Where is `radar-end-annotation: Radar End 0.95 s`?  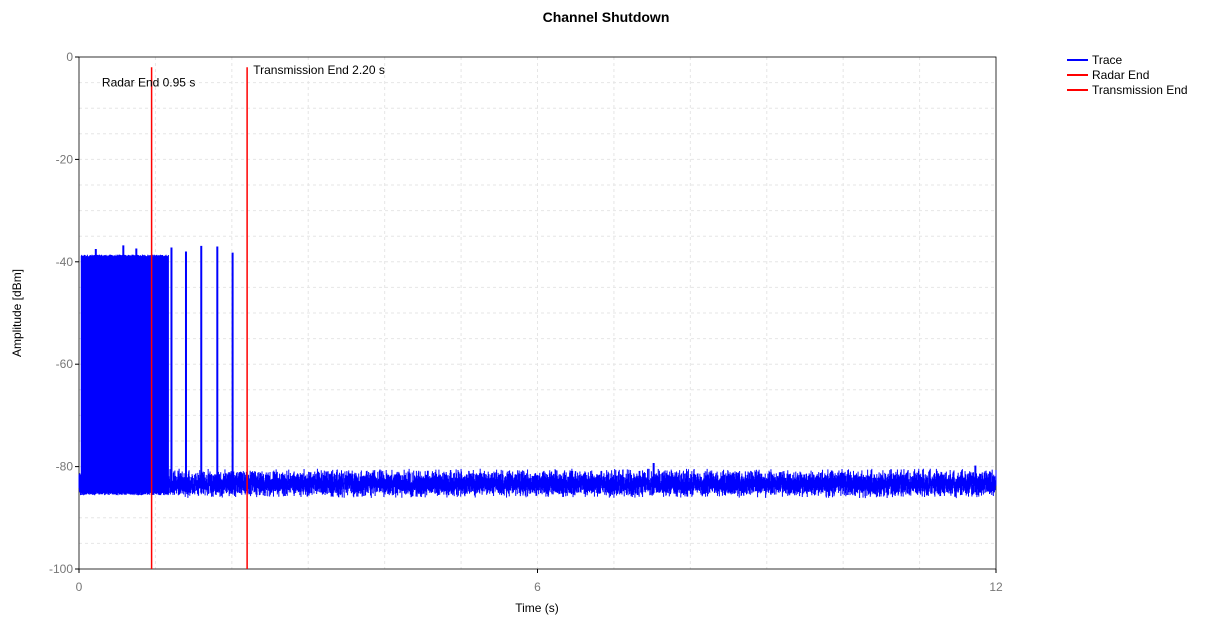
radar-end-annotation: Radar End 0.95 s is located at coordinates (148, 83).